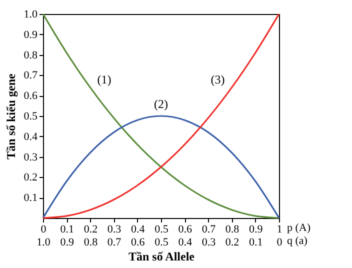 The height and width of the screenshot is (268, 352). I want to click on x2-tick-label: 0.1, so click(256, 242).